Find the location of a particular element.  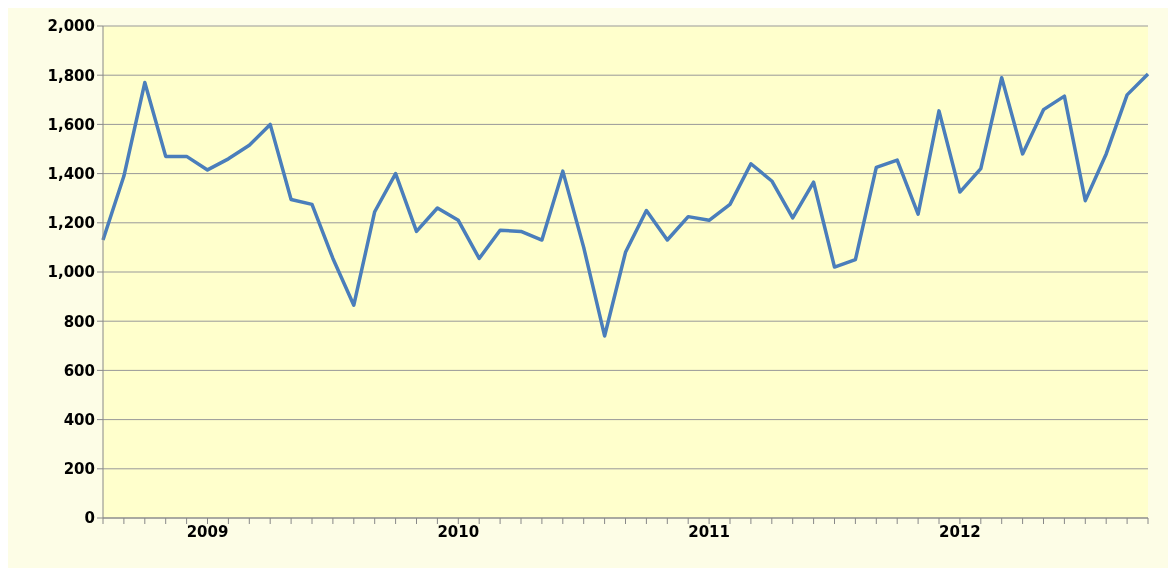

x-tick-label: 2011 is located at coordinates (709, 531).